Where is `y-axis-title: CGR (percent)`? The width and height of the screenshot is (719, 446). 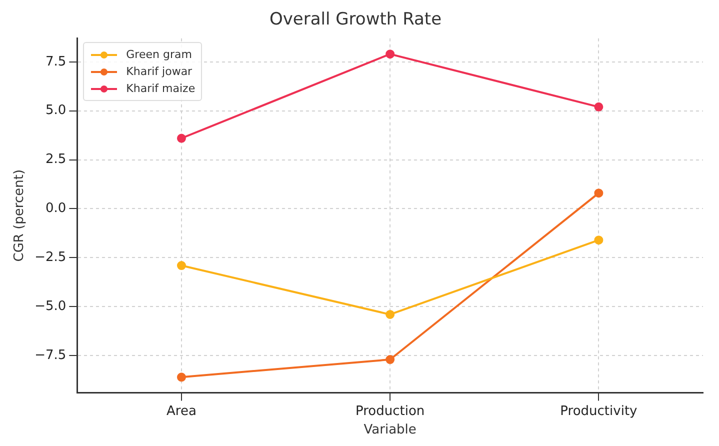
y-axis-title: CGR (percent) is located at coordinates (20, 215).